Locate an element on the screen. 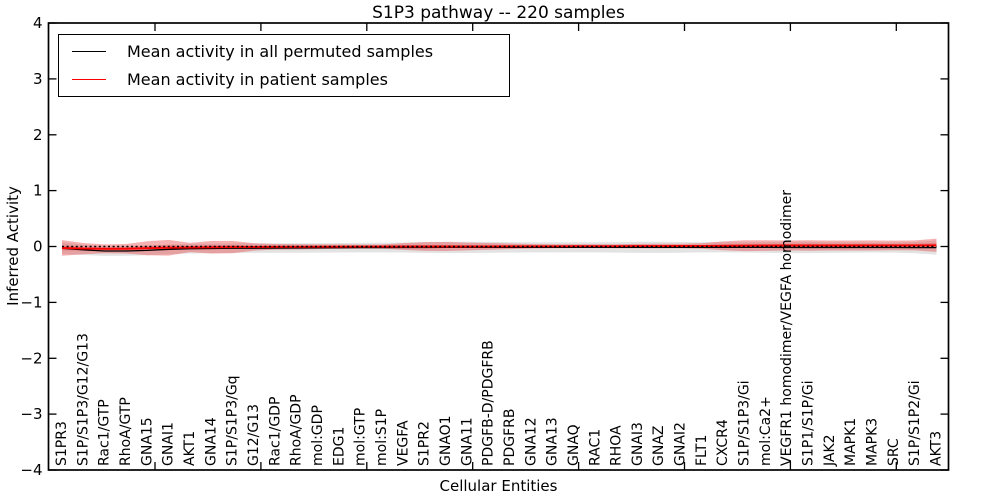  x-tick-label: mol:S1P is located at coordinates (382, 437).